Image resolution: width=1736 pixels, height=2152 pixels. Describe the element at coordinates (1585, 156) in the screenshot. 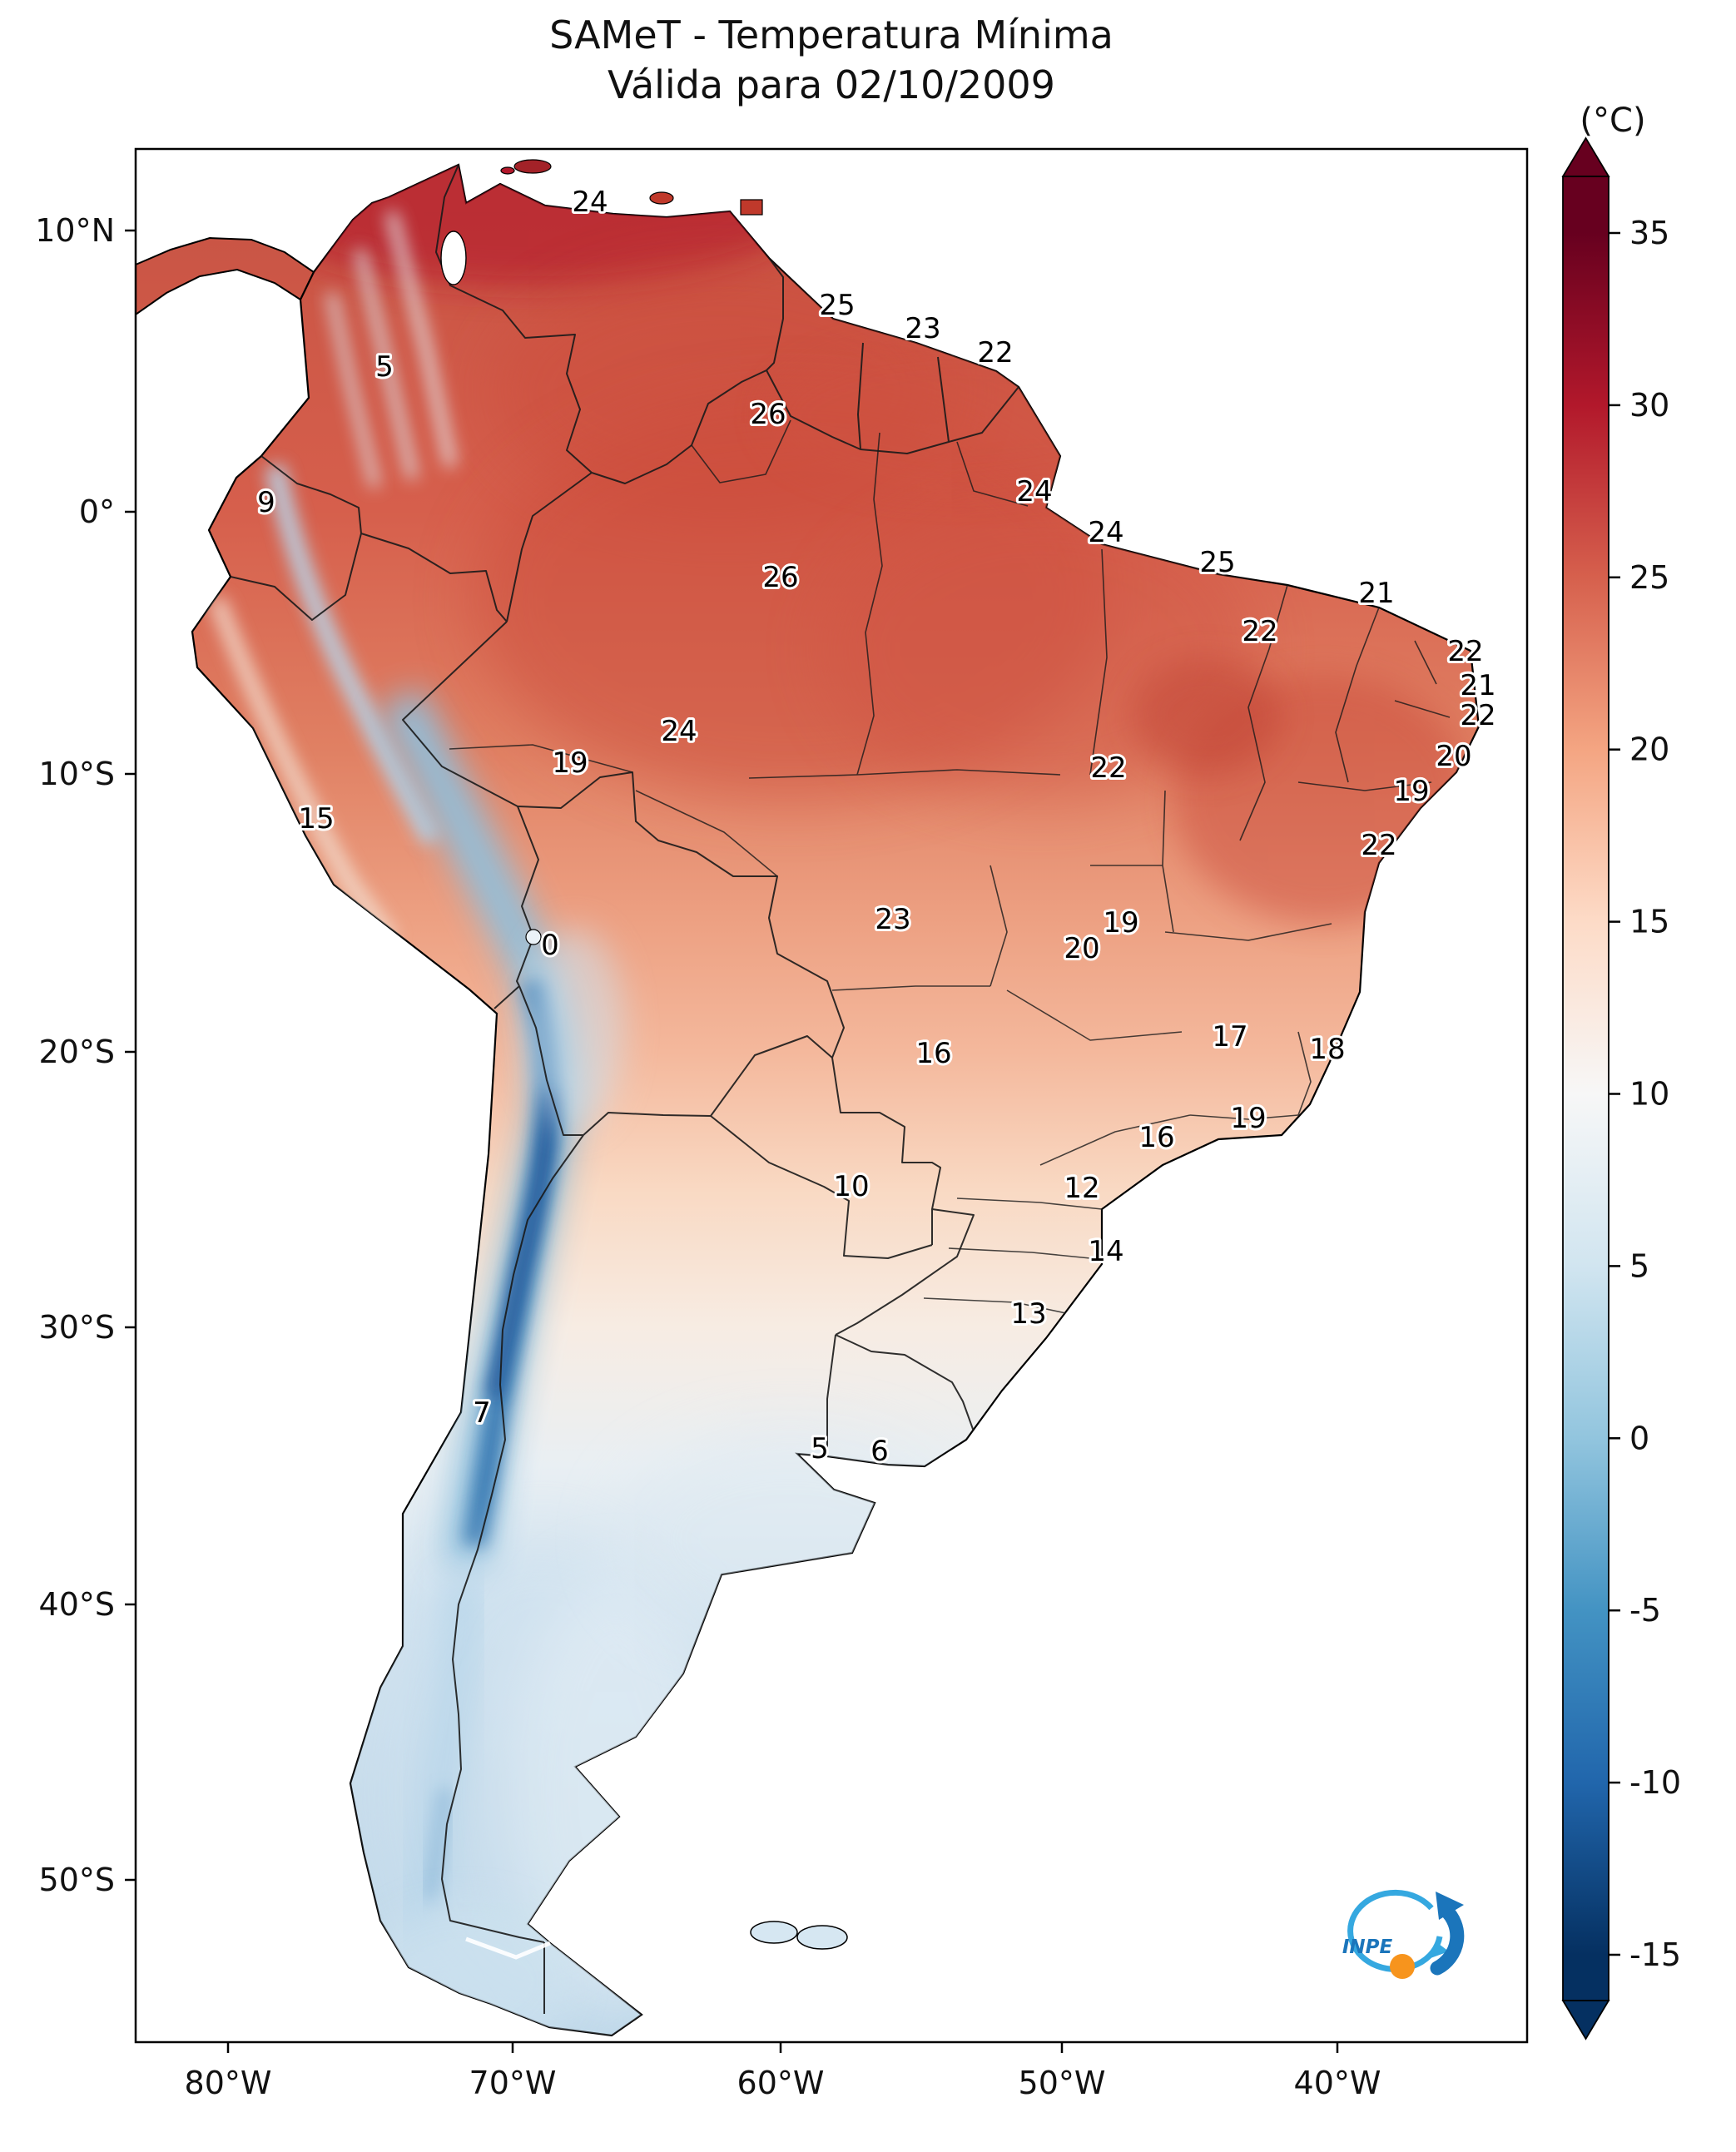

I see `colorbar-top-arrow` at that location.